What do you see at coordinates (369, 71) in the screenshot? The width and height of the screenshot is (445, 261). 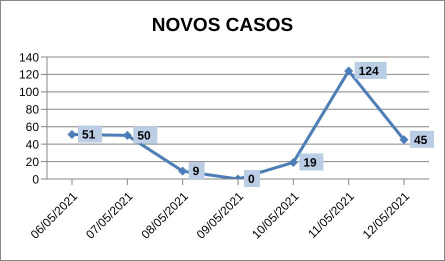 I see `data-label: 124` at bounding box center [369, 71].